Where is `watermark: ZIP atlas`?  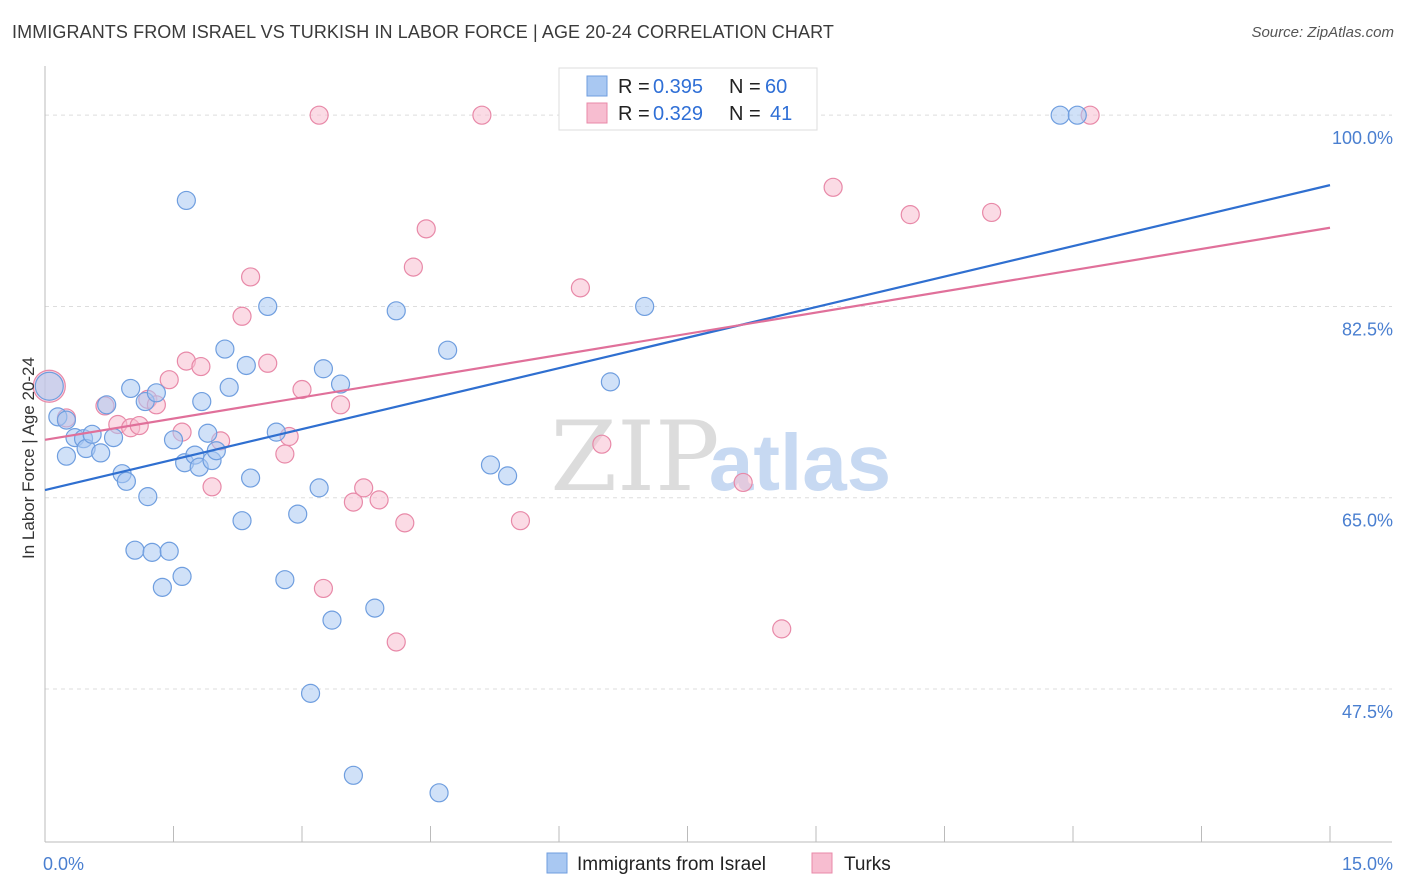 watermark: ZIP atlas is located at coordinates (720, 457).